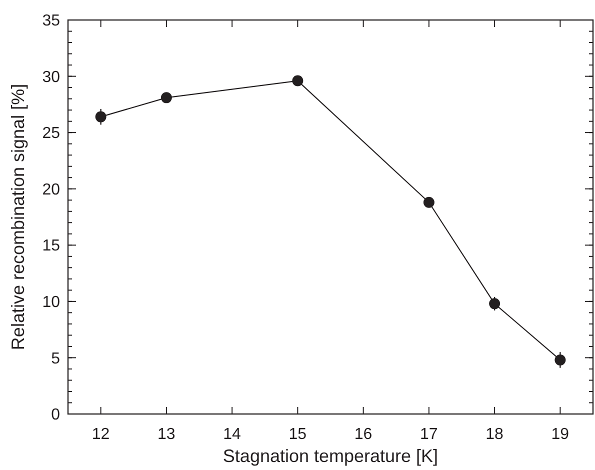 The image size is (595, 470). I want to click on y-tick-label: 20, so click(51, 189).